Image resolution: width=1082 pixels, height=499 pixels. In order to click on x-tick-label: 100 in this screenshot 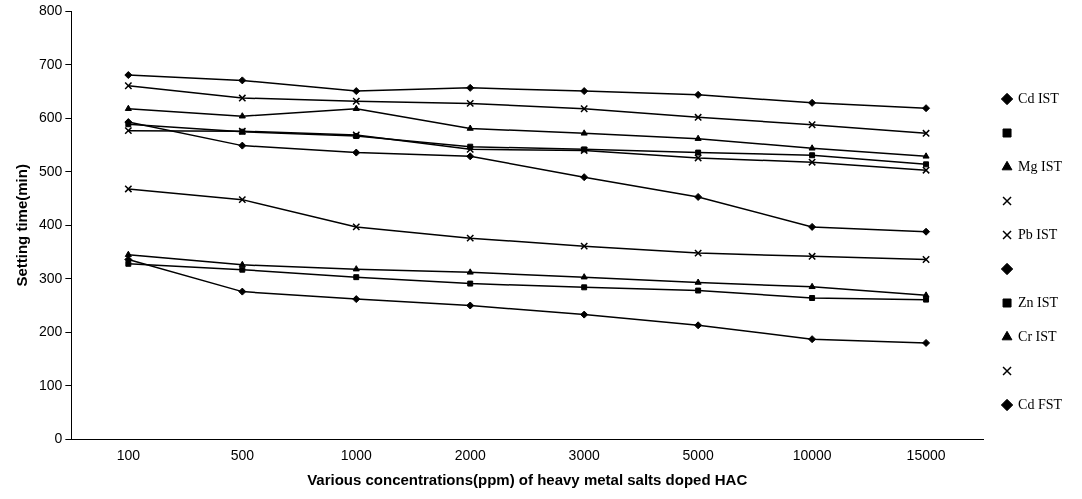, I will do `click(128, 455)`.